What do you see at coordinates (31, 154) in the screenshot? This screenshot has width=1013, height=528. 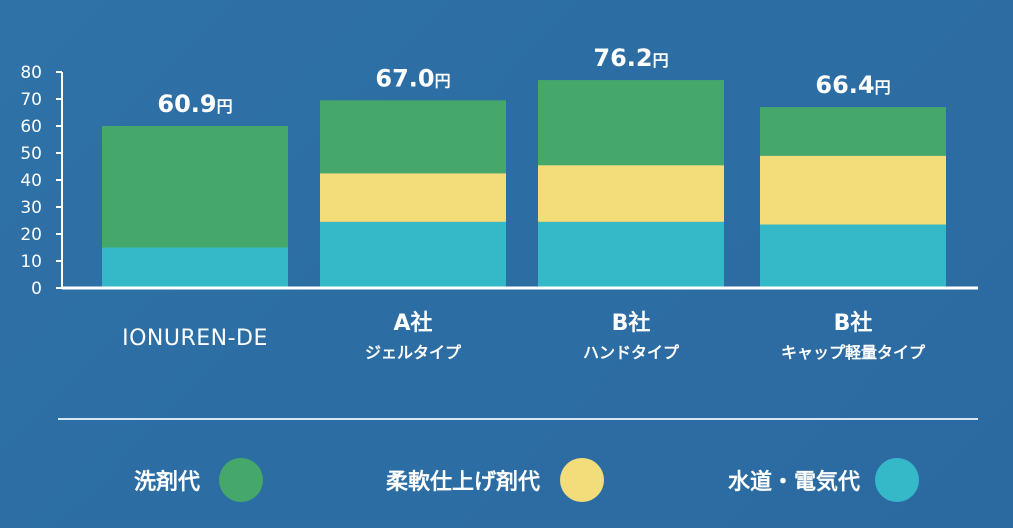 I see `y-tick-label: 50` at bounding box center [31, 154].